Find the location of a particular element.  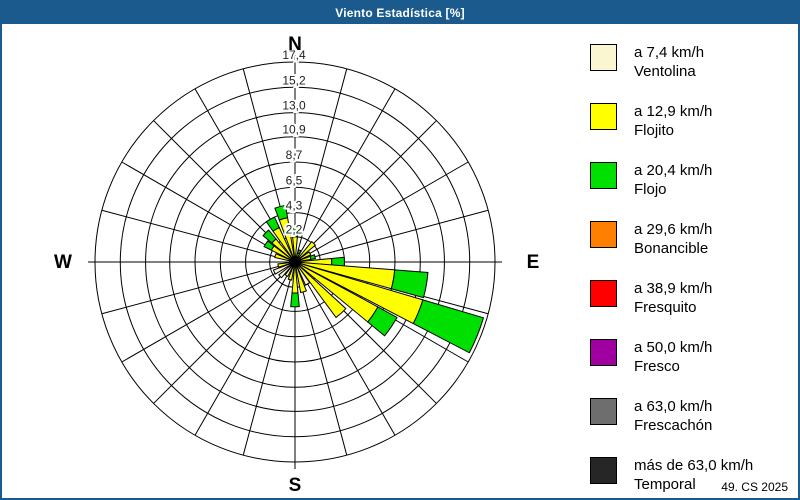

legend-speed-label: a 7,4 km/h is located at coordinates (669, 52).